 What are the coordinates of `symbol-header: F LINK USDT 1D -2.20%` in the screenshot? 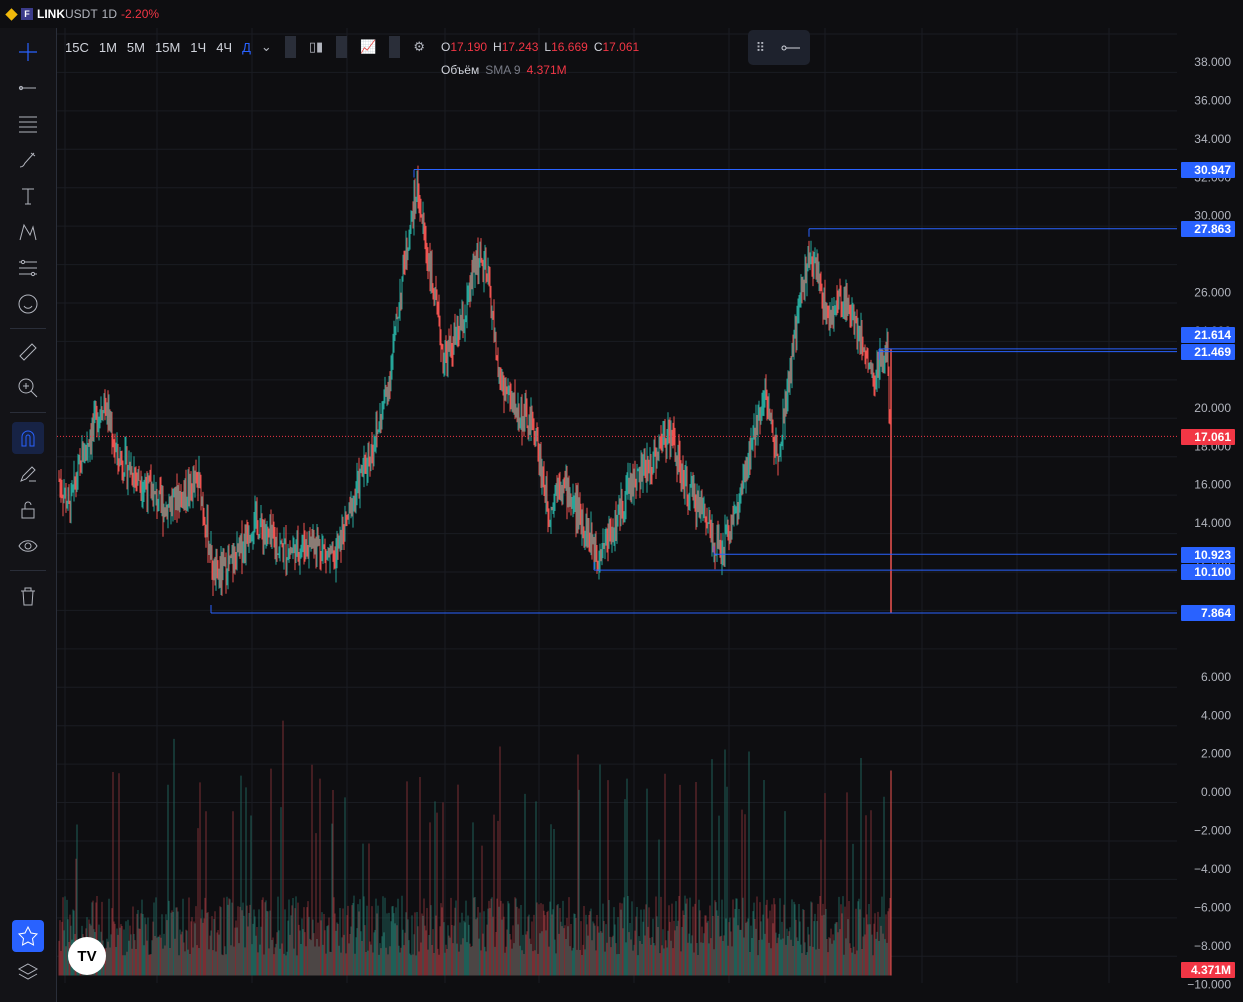 It's located at (82, 14).